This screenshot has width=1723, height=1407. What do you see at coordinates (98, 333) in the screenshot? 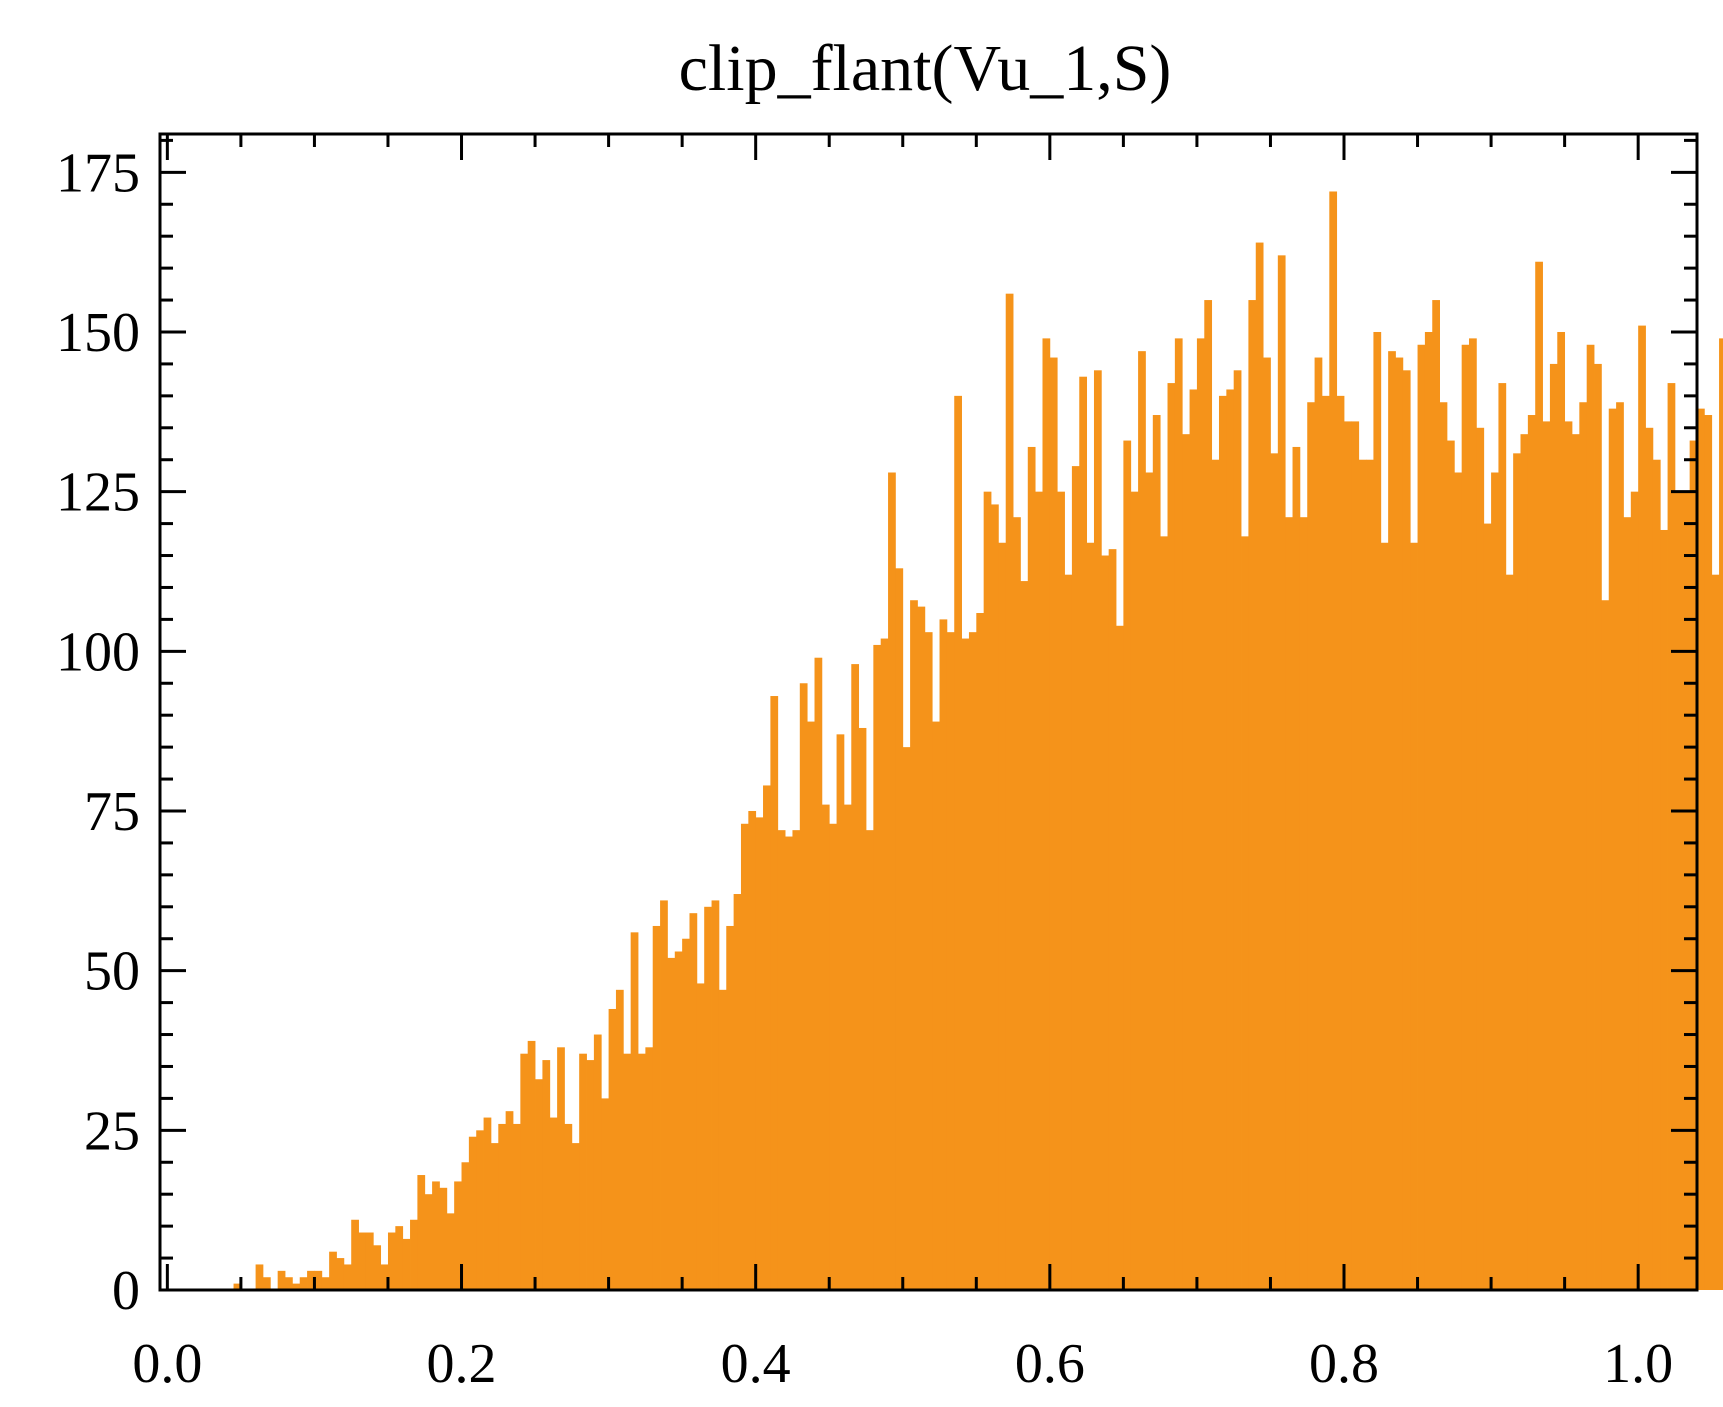
I see `y-tick-label: 150` at bounding box center [98, 333].